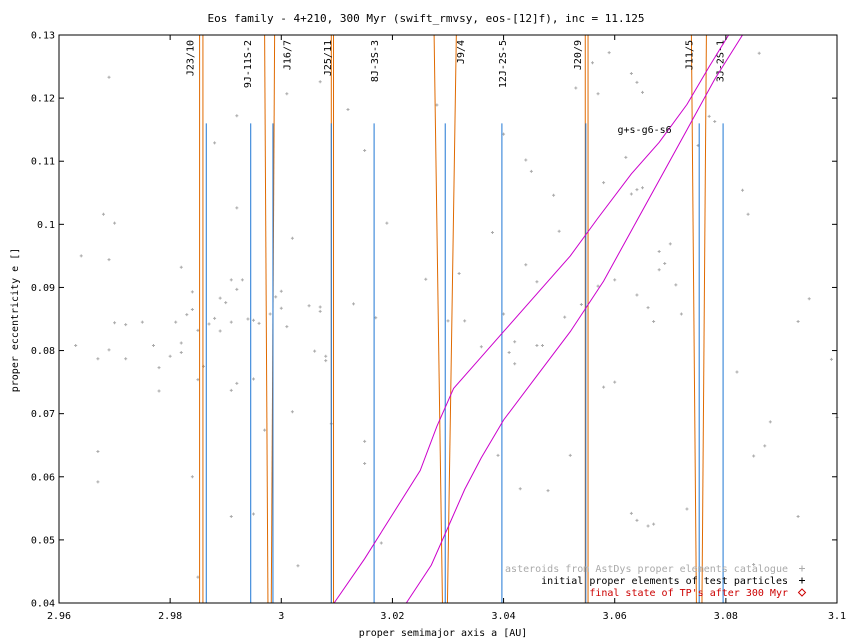 The image size is (853, 639). What do you see at coordinates (43, 477) in the screenshot?
I see `y-tick-label: 0.06` at bounding box center [43, 477].